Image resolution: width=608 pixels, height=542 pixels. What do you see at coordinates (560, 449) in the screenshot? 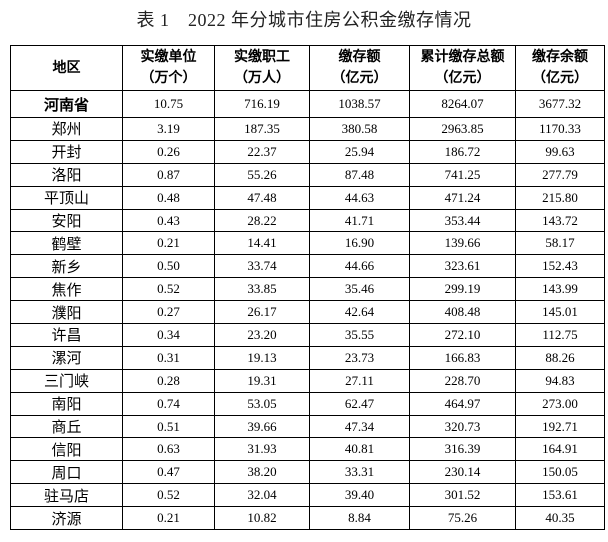
I see `value-cell: 164.91` at bounding box center [560, 449].